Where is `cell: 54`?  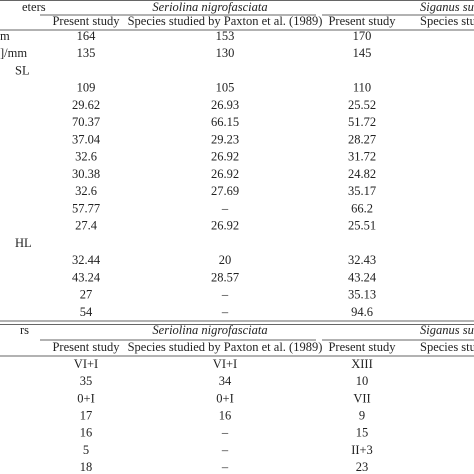 cell: 54 is located at coordinates (86, 312).